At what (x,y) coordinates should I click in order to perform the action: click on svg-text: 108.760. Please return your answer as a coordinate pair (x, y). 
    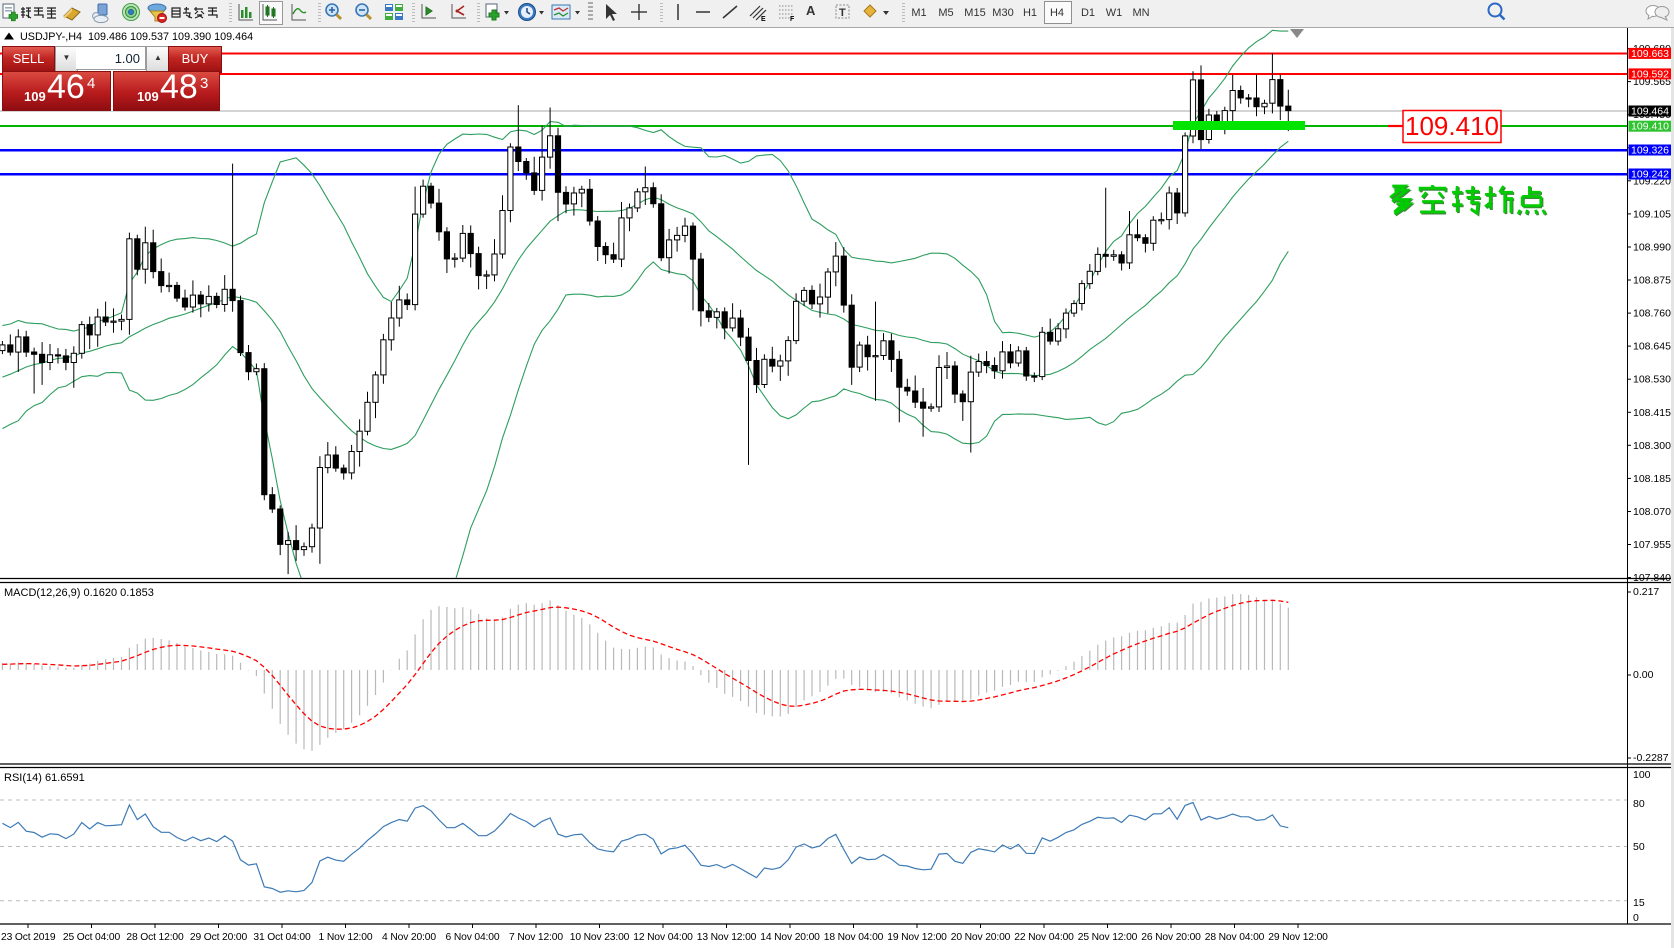
    Looking at the image, I should click on (1652, 314).